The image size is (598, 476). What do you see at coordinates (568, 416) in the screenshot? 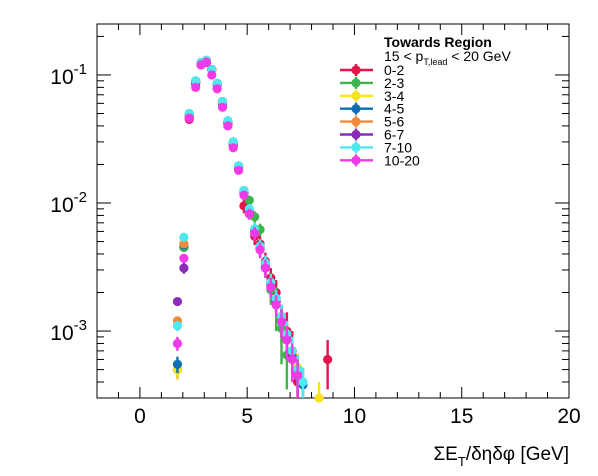
I see `x-tick-label: 20` at bounding box center [568, 416].